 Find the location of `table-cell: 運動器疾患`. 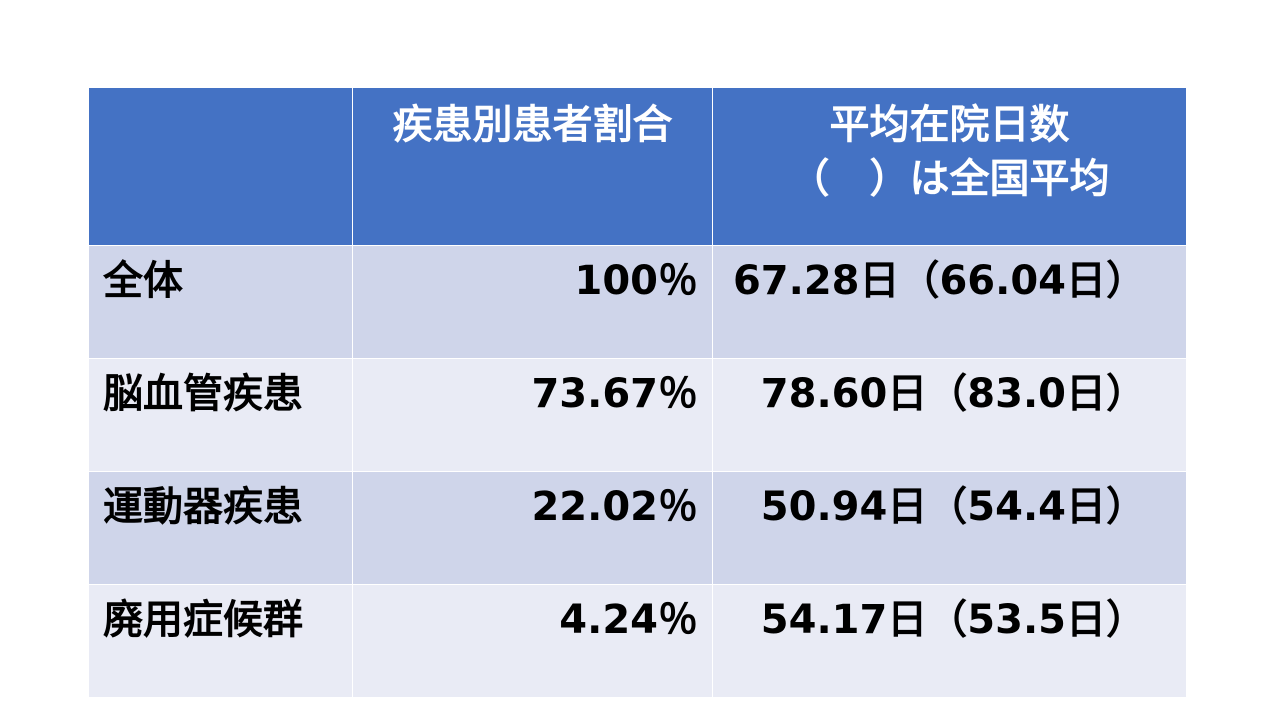

table-cell: 運動器疾患 is located at coordinates (220, 528).